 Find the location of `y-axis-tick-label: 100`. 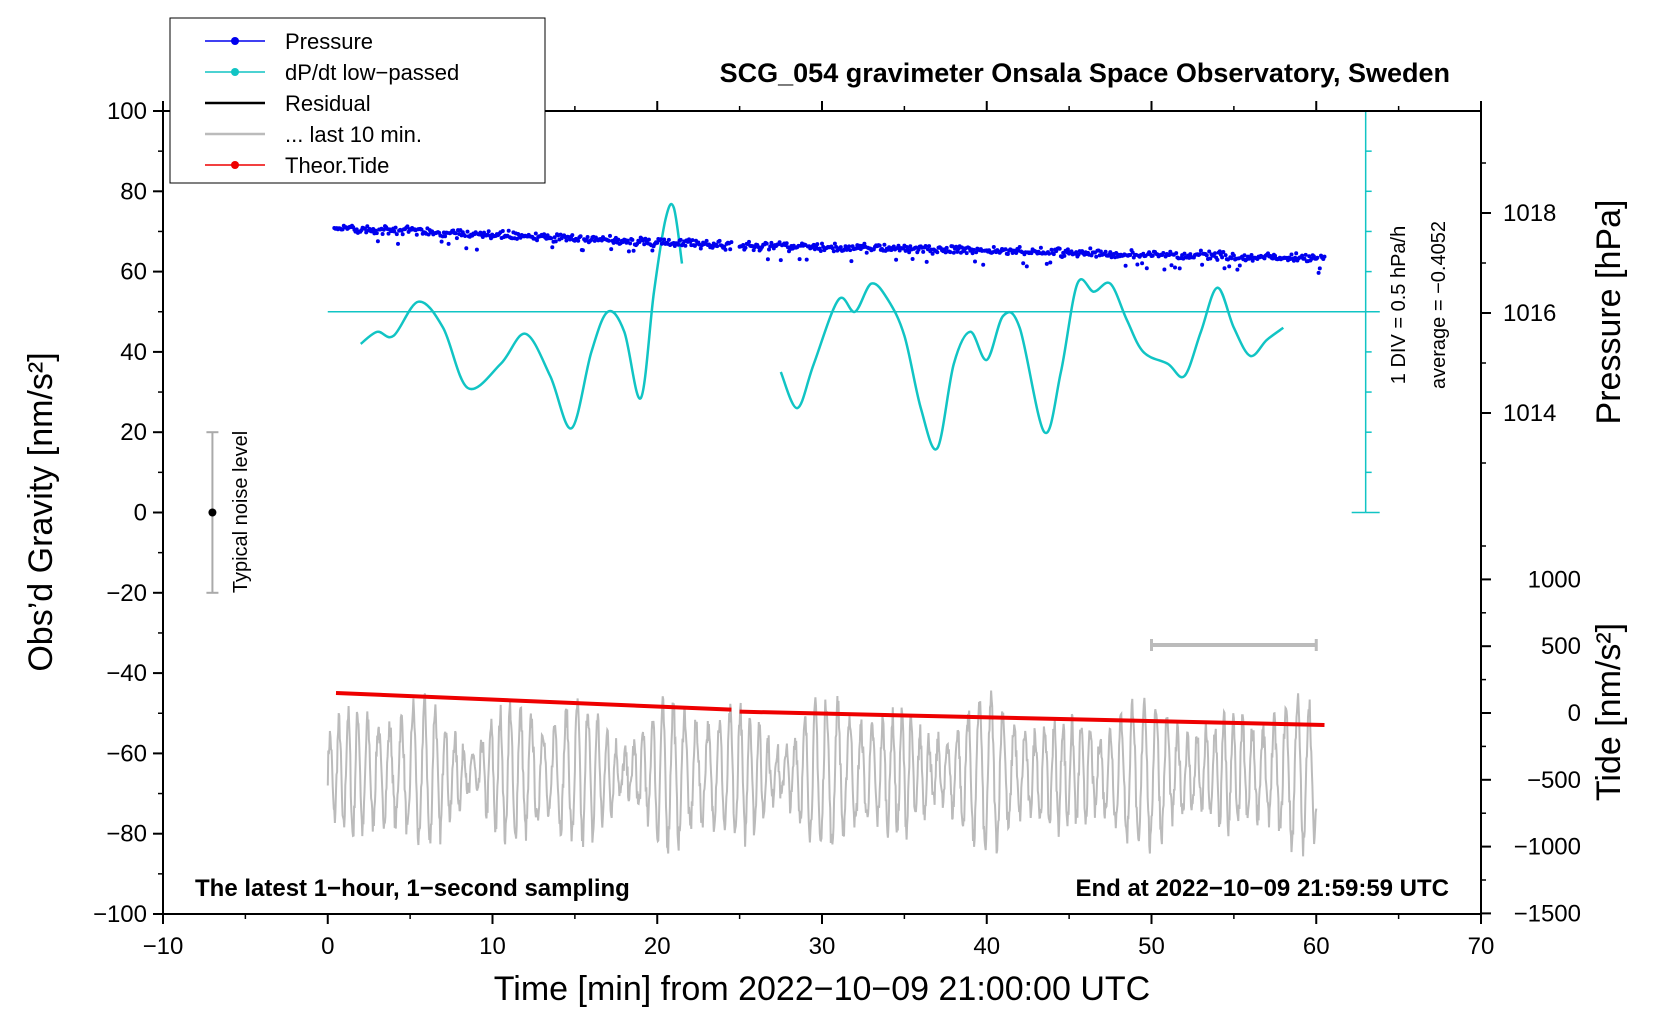

y-axis-tick-label: 100 is located at coordinates (127, 111).